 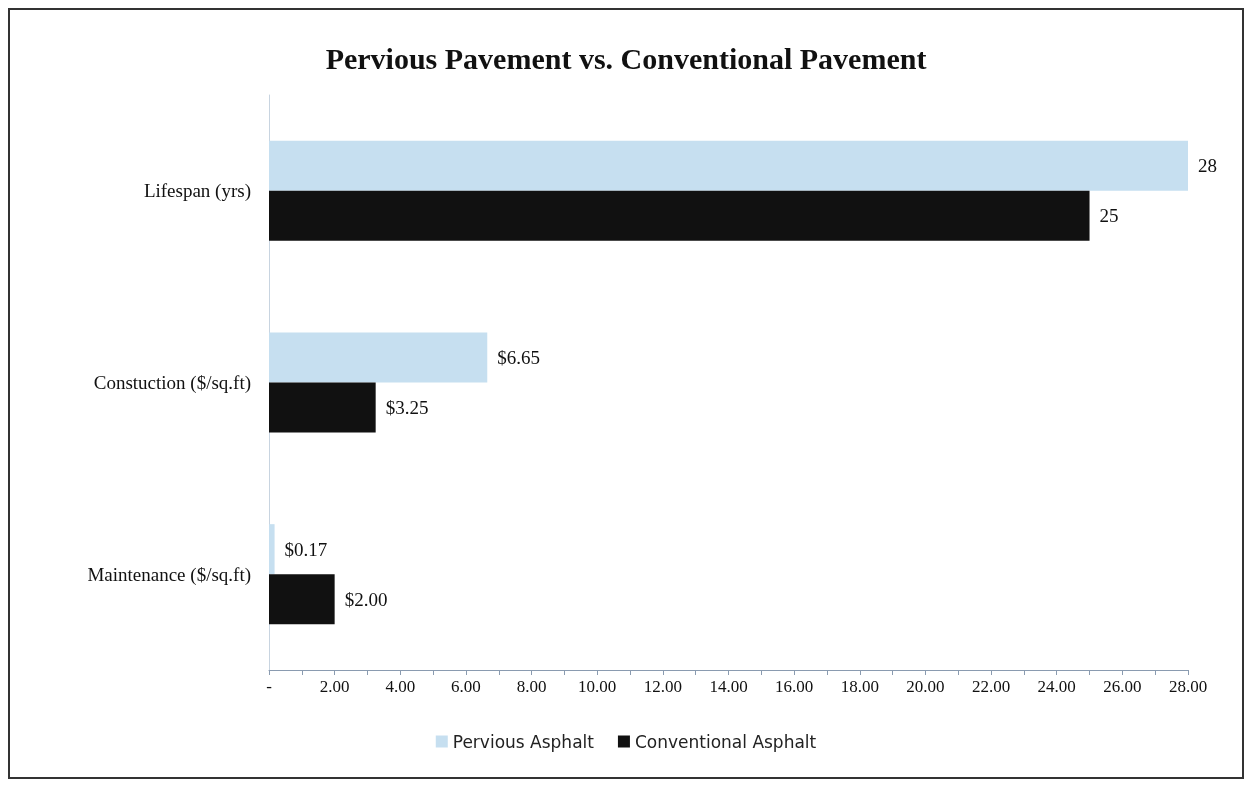 I want to click on x-tick-label: 2.00, so click(x=334, y=686).